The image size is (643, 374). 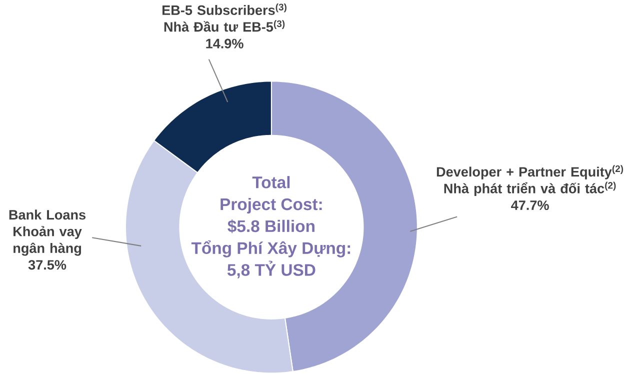 What do you see at coordinates (47, 233) in the screenshot?
I see `slice-label: Bank Loans Khoản vay ngân hàng` at bounding box center [47, 233].